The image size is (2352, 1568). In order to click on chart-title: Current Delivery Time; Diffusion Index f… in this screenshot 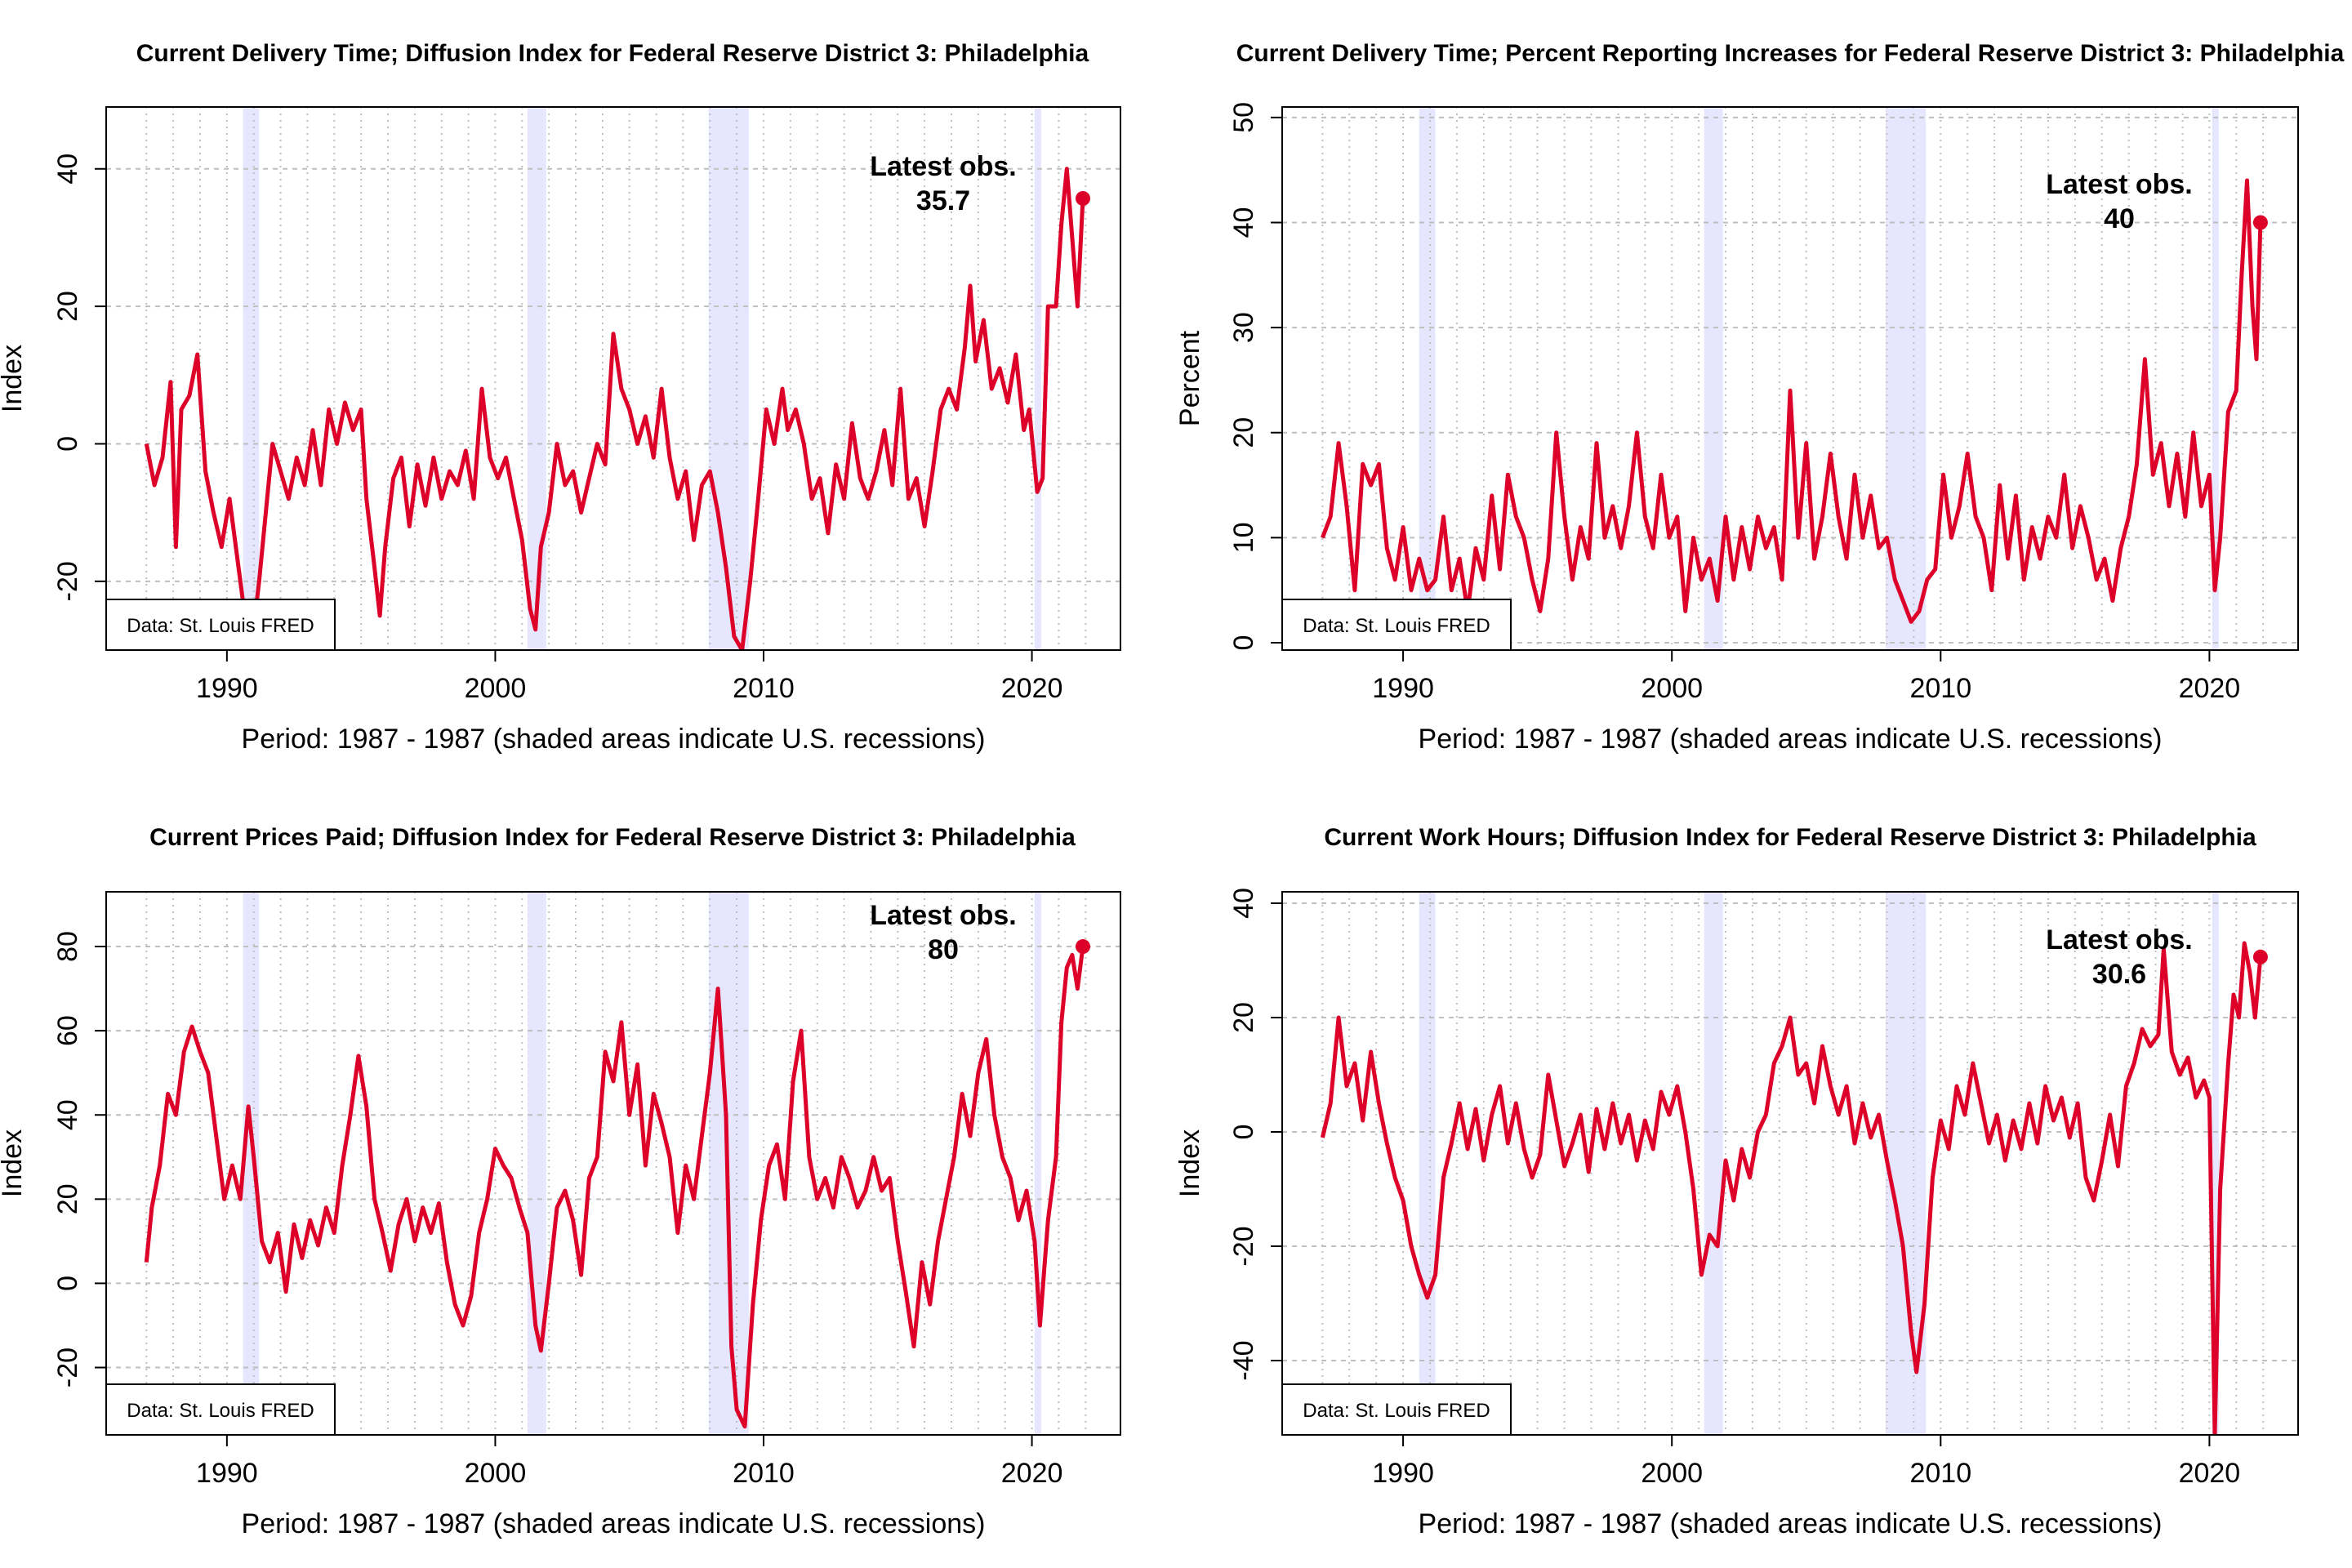, I will do `click(612, 53)`.